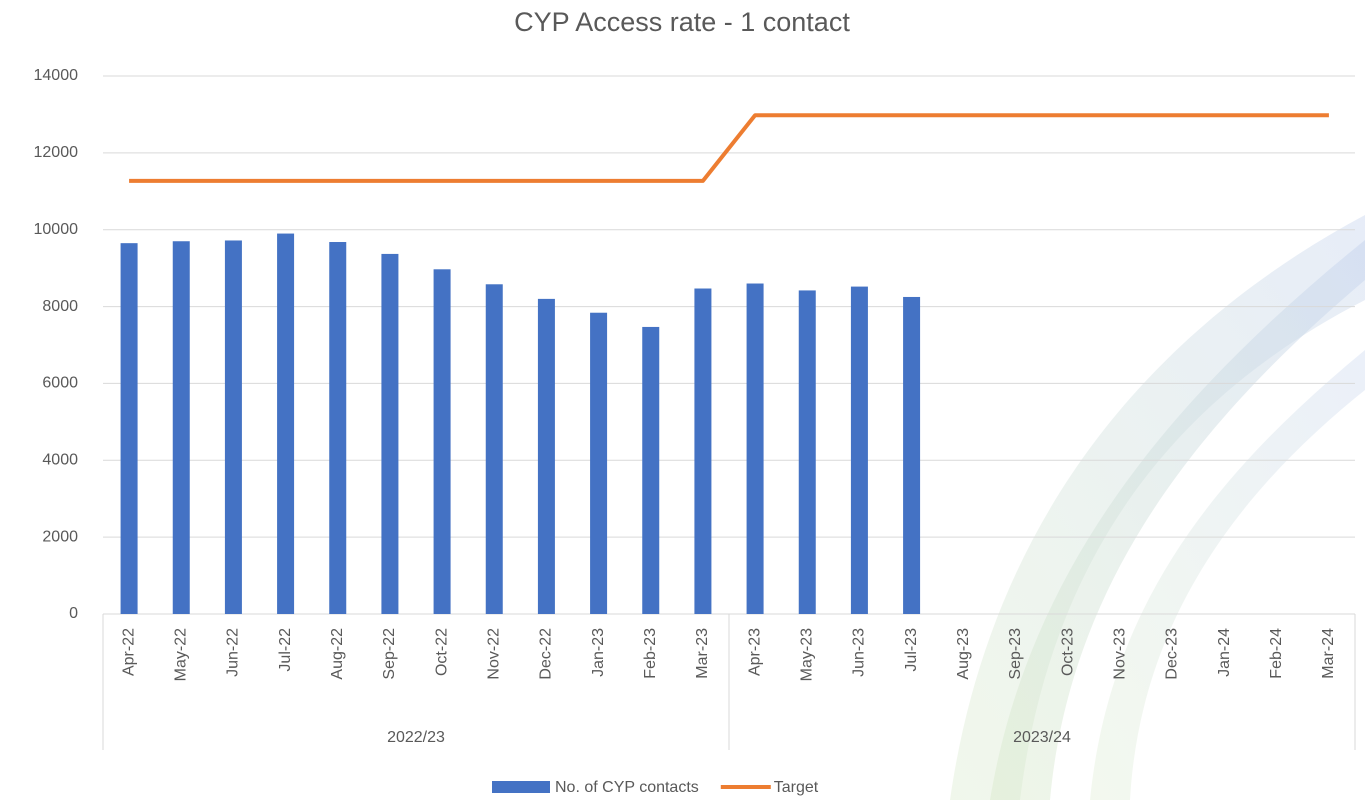  I want to click on x-tick-label: Oct-22, so click(441, 652).